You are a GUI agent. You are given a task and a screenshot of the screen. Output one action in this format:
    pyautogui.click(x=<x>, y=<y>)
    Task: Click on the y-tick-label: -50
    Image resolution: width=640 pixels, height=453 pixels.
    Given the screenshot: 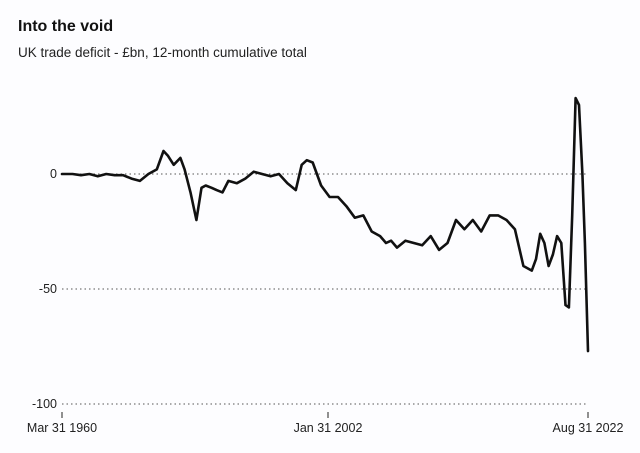 What is the action you would take?
    pyautogui.click(x=48, y=289)
    